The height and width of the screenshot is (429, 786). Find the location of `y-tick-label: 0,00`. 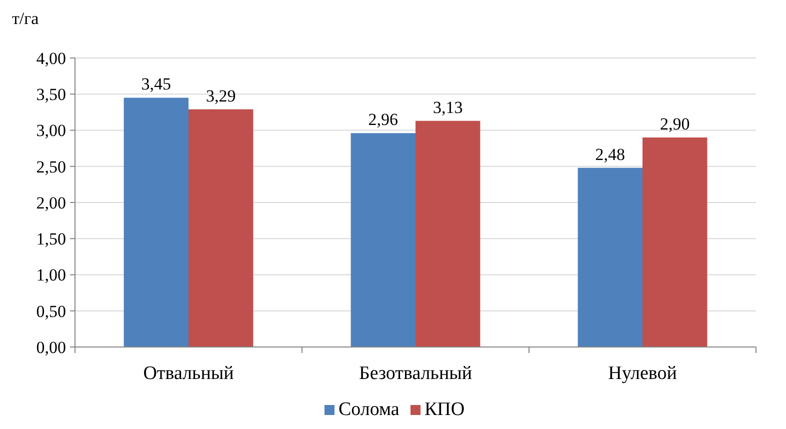

y-tick-label: 0,00 is located at coordinates (51, 347).